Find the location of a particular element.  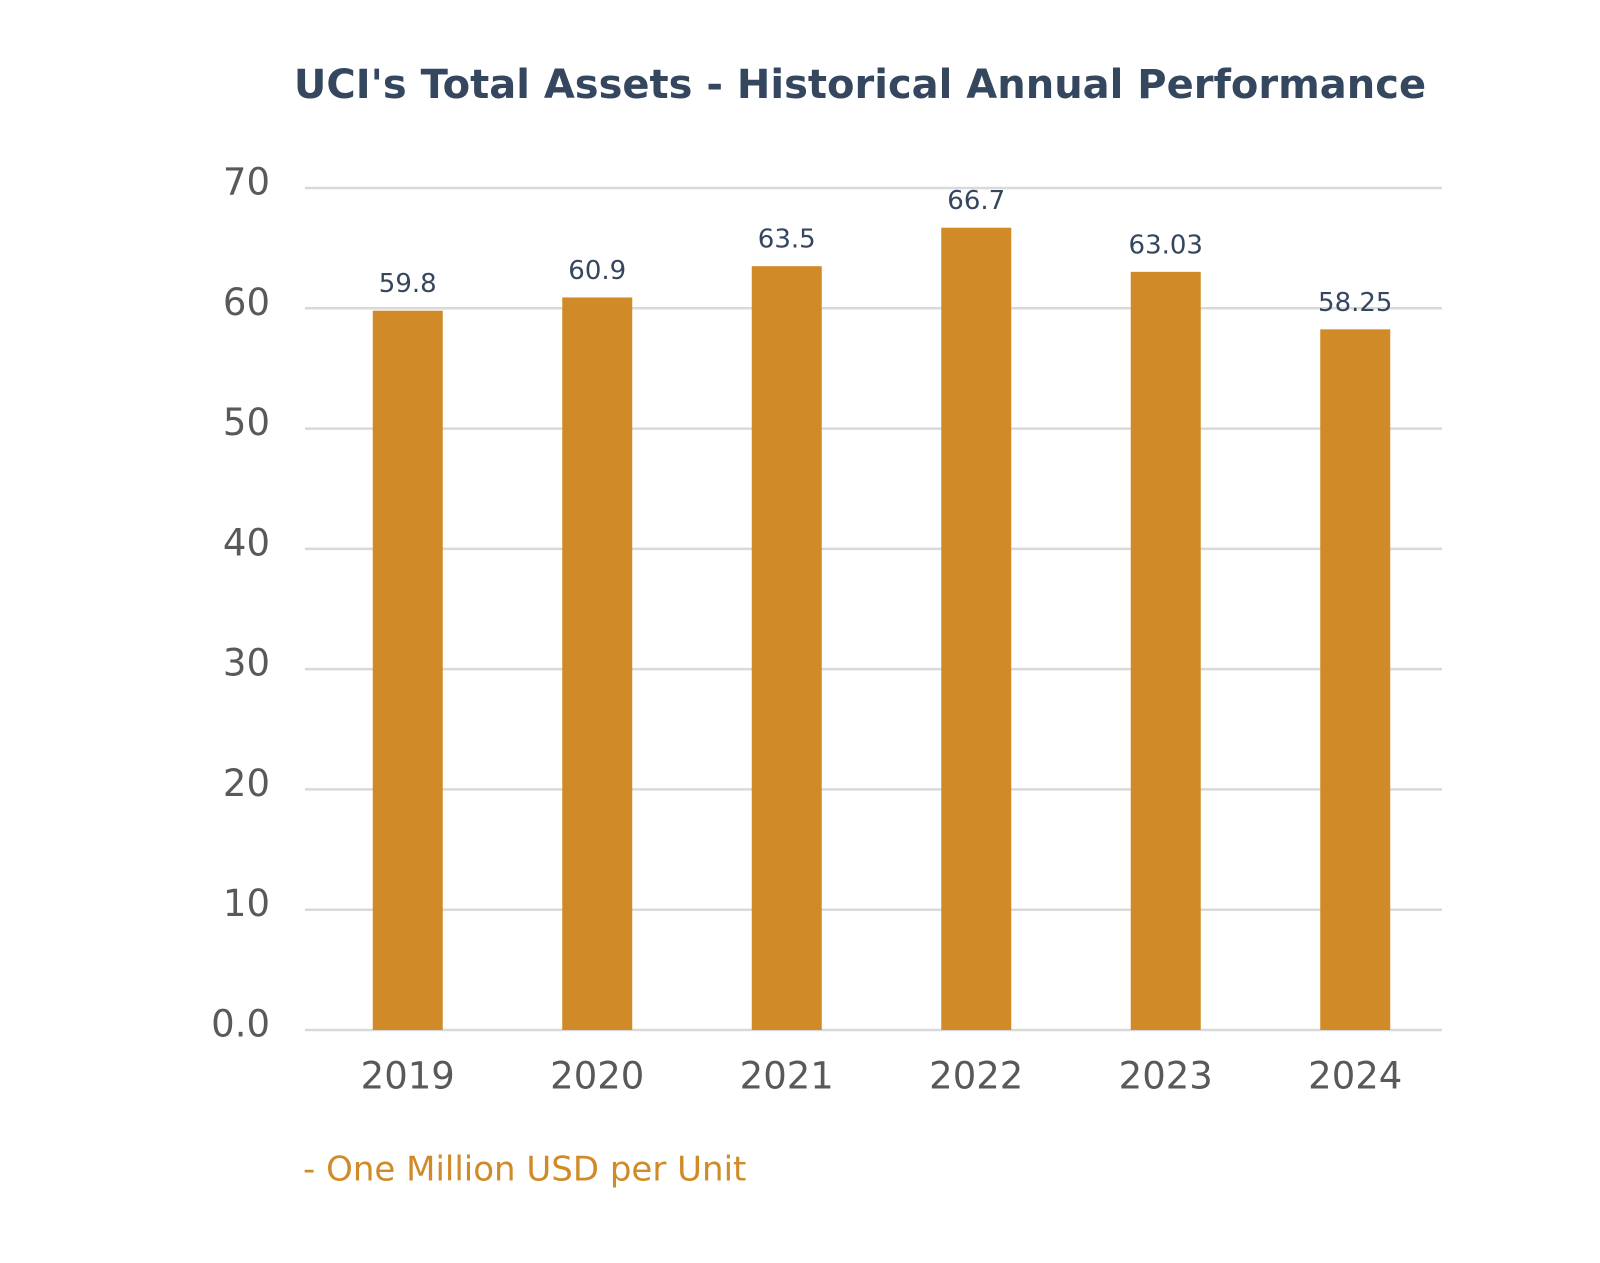

x-tick-label: 2021 is located at coordinates (787, 1076).